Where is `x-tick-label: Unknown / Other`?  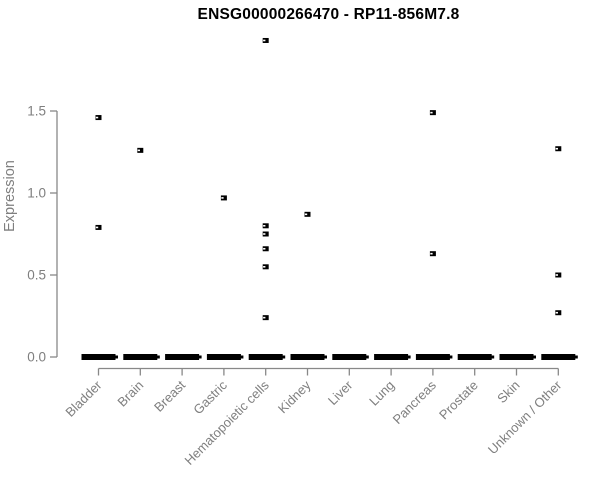 x-tick-label: Unknown / Other is located at coordinates (525, 417).